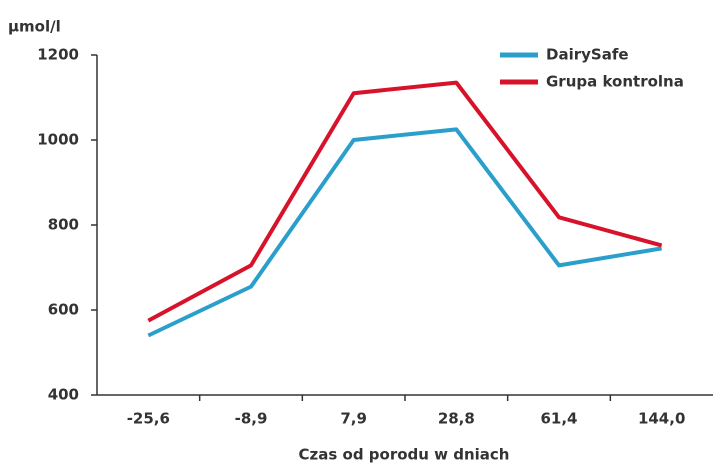 The height and width of the screenshot is (465, 713). What do you see at coordinates (456, 419) in the screenshot?
I see `x-tick-label: 28,8` at bounding box center [456, 419].